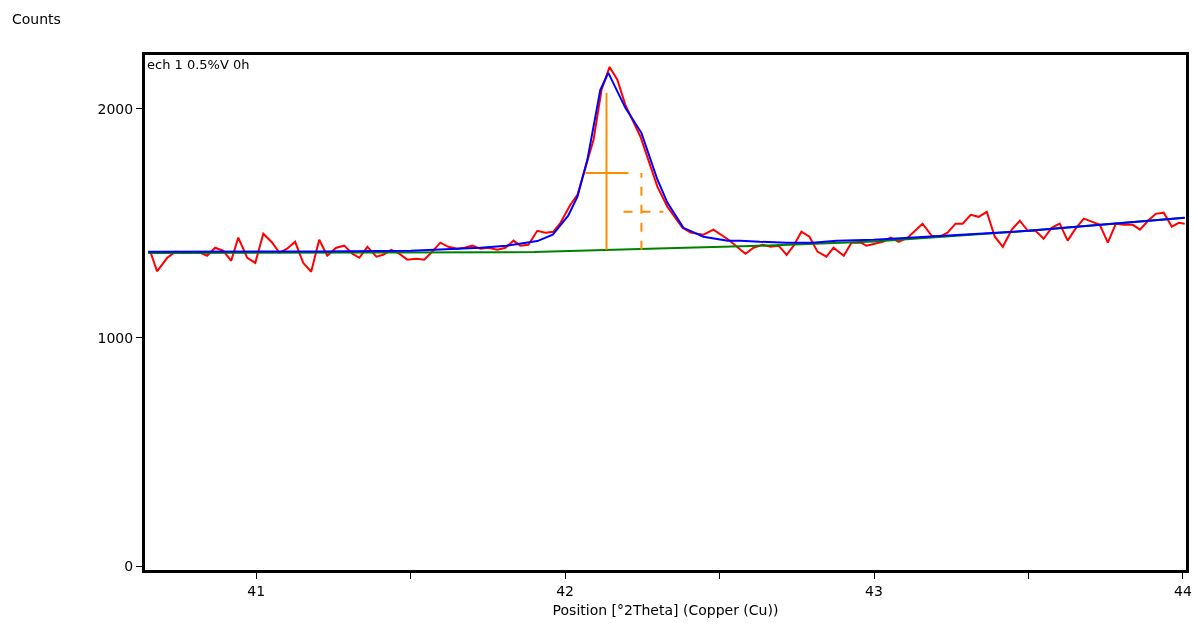 The width and height of the screenshot is (1198, 637). What do you see at coordinates (1183, 590) in the screenshot?
I see `x-tick-label: 44` at bounding box center [1183, 590].